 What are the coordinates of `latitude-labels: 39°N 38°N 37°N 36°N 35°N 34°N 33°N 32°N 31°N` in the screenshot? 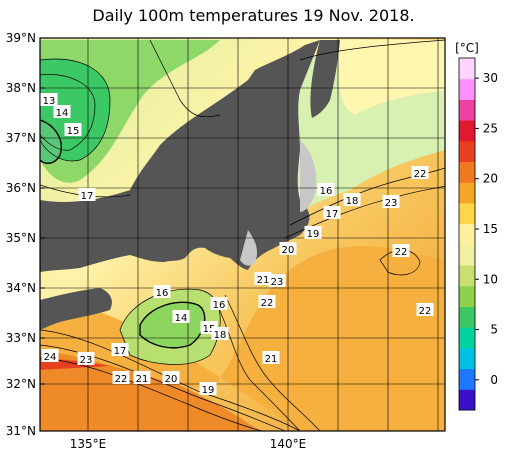 It's located at (25, 234).